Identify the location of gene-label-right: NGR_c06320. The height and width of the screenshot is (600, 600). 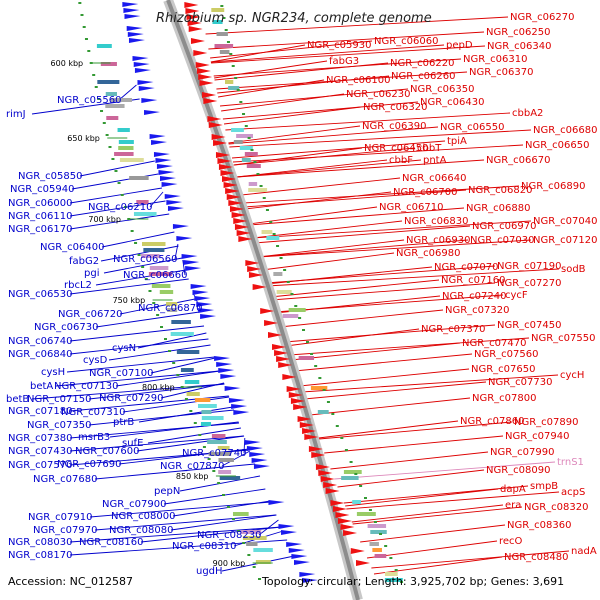
(395, 107).